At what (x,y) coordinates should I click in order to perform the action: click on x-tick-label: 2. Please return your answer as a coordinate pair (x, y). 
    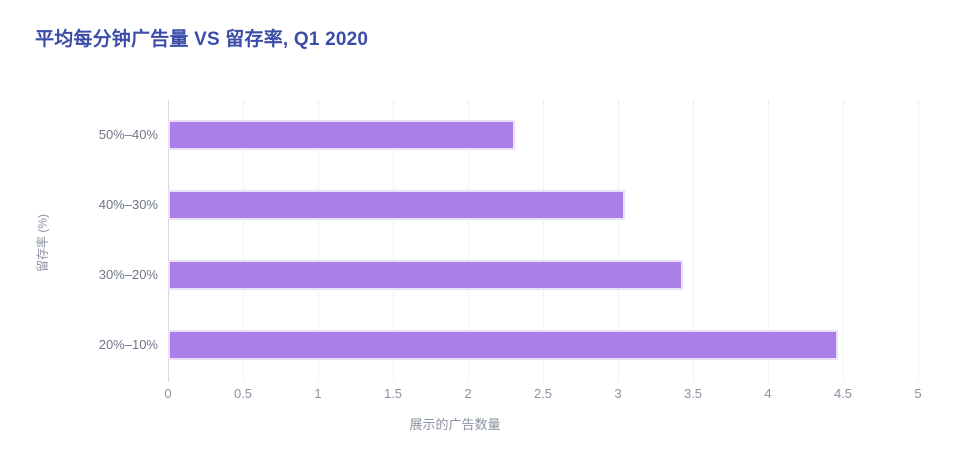
    Looking at the image, I should click on (468, 393).